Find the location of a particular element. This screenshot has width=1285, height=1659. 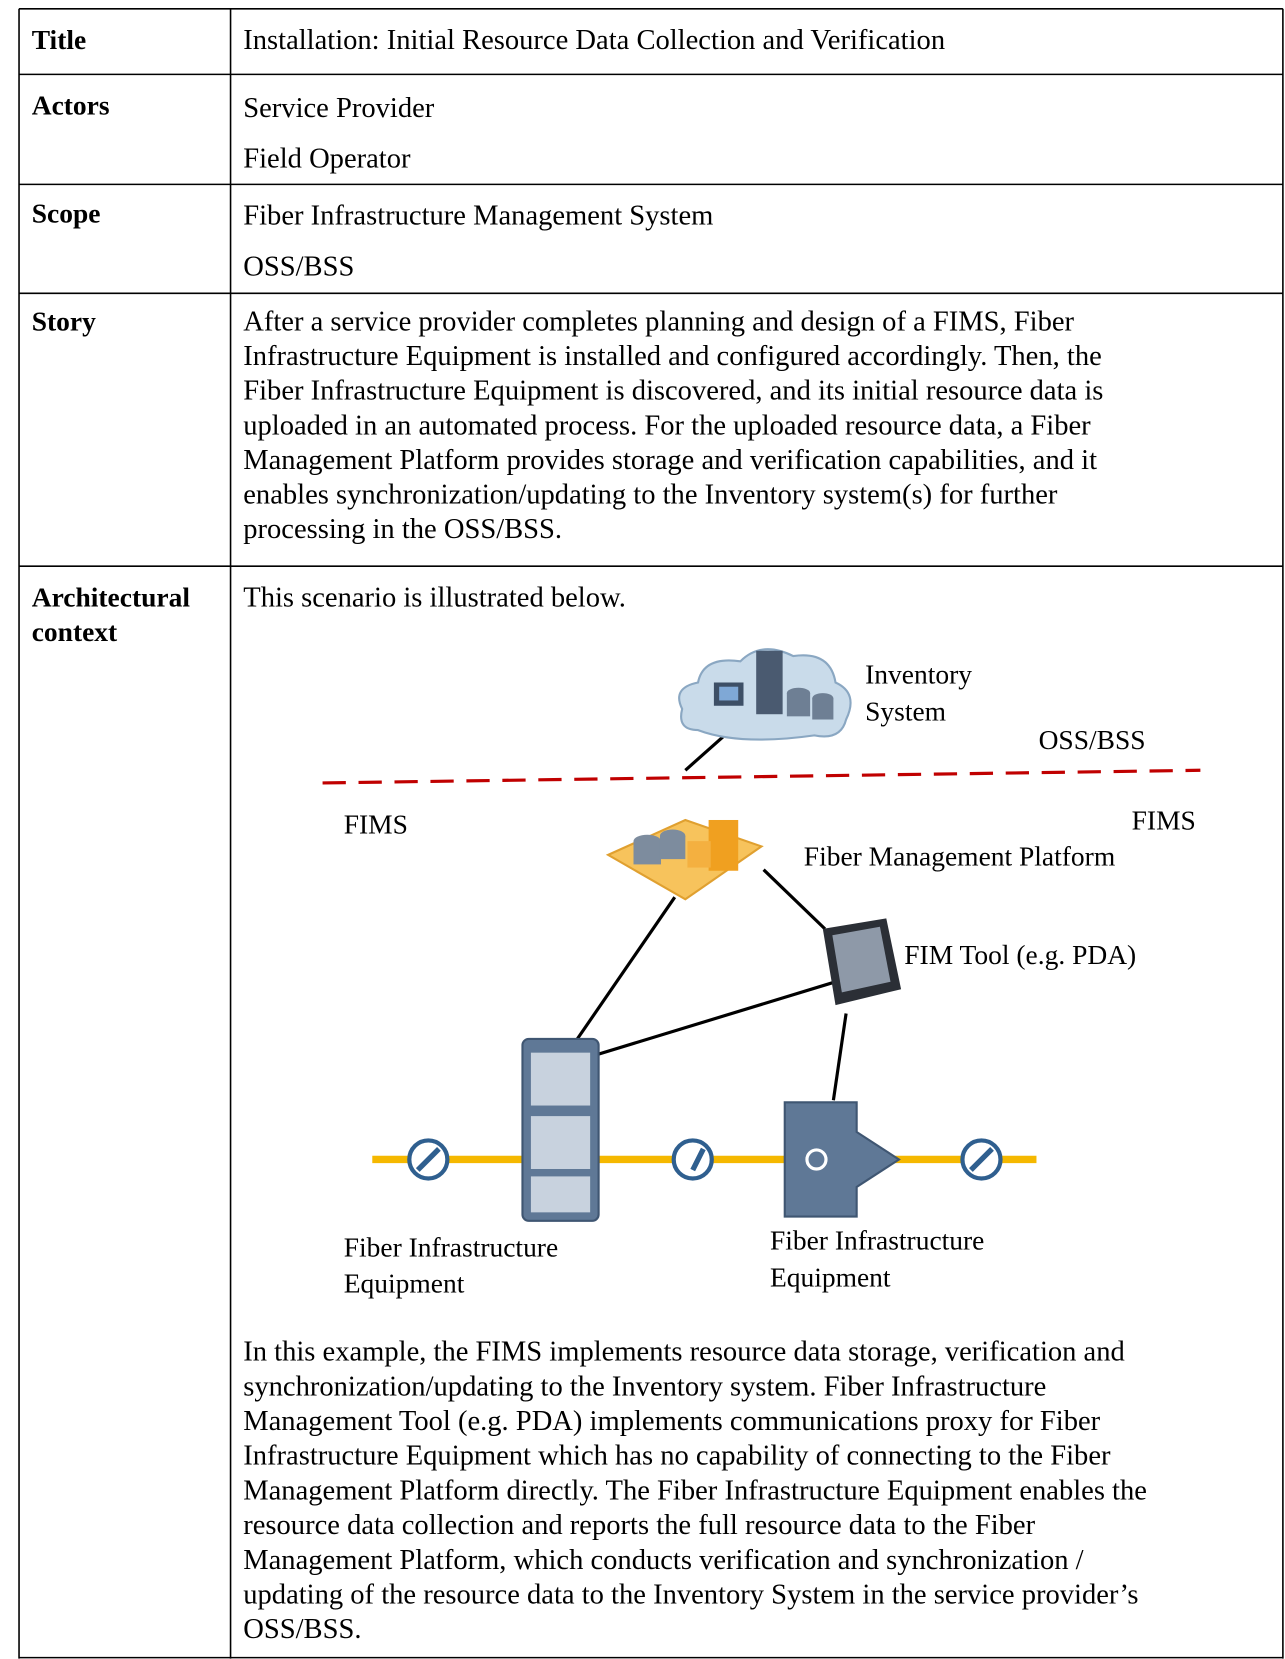

row-label: Actors is located at coordinates (71, 106).